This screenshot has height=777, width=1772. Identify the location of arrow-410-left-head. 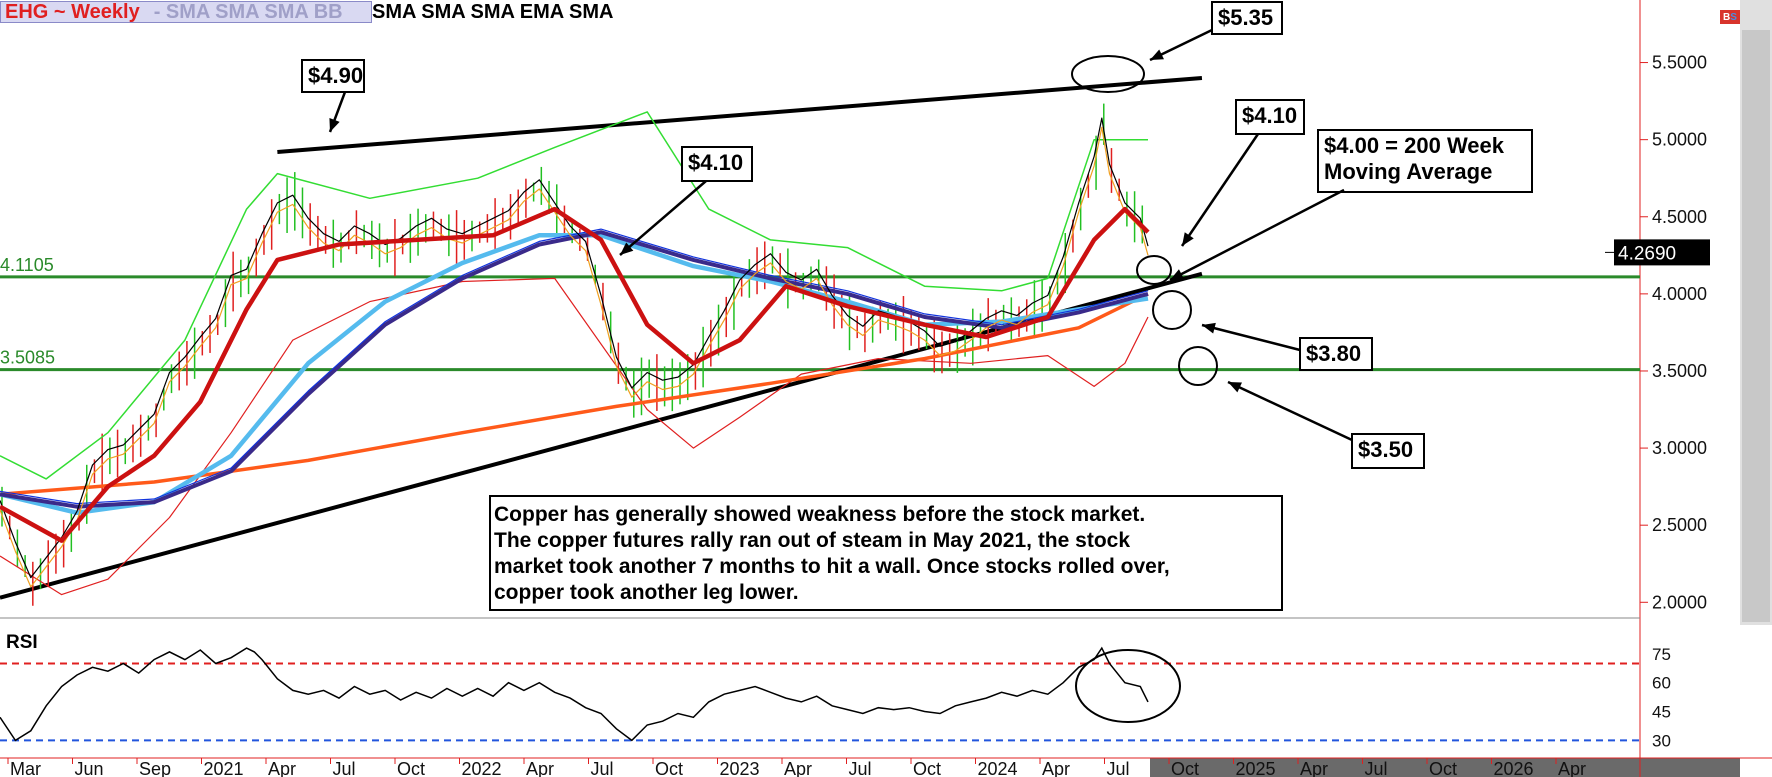
(627, 248).